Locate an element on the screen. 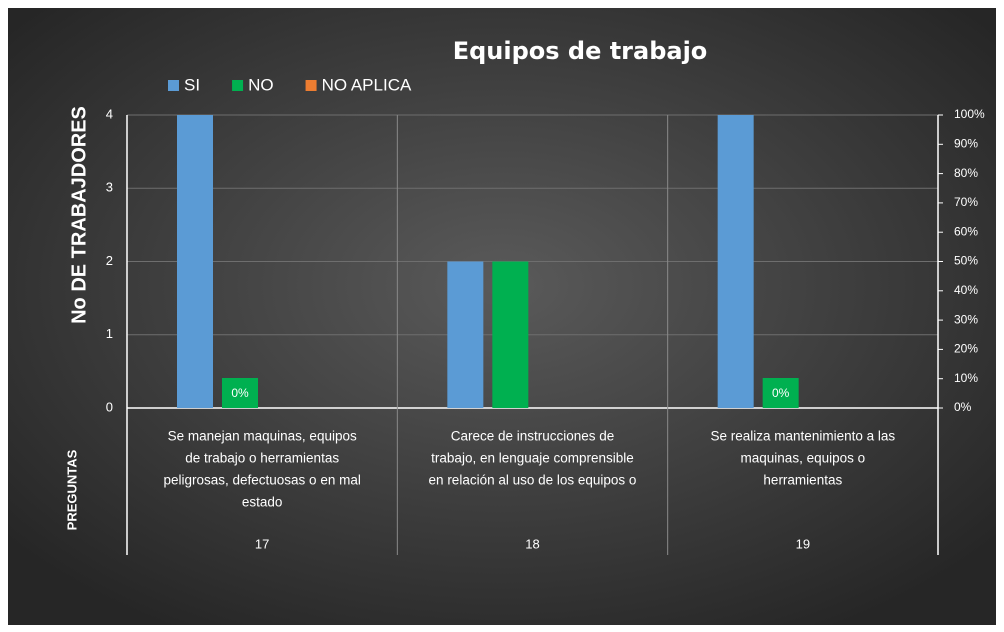 This screenshot has height=632, width=1004. legend-label: NO APLICA is located at coordinates (367, 84).